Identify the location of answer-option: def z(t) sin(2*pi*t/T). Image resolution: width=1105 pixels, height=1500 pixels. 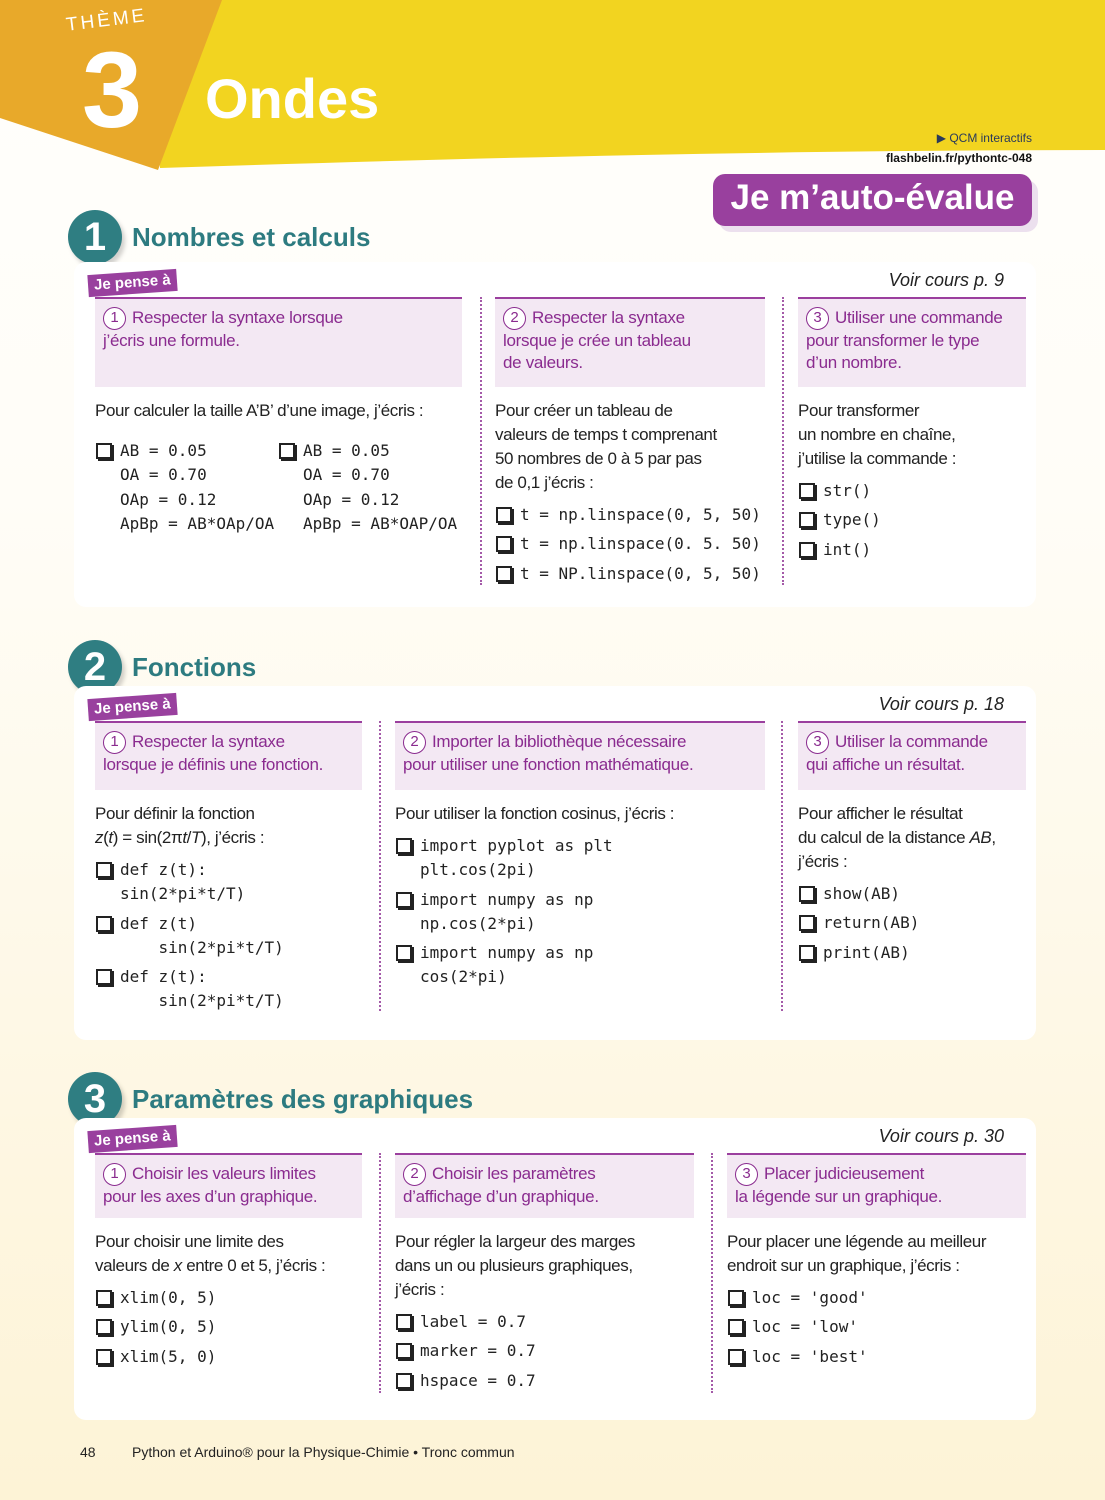
(228, 936).